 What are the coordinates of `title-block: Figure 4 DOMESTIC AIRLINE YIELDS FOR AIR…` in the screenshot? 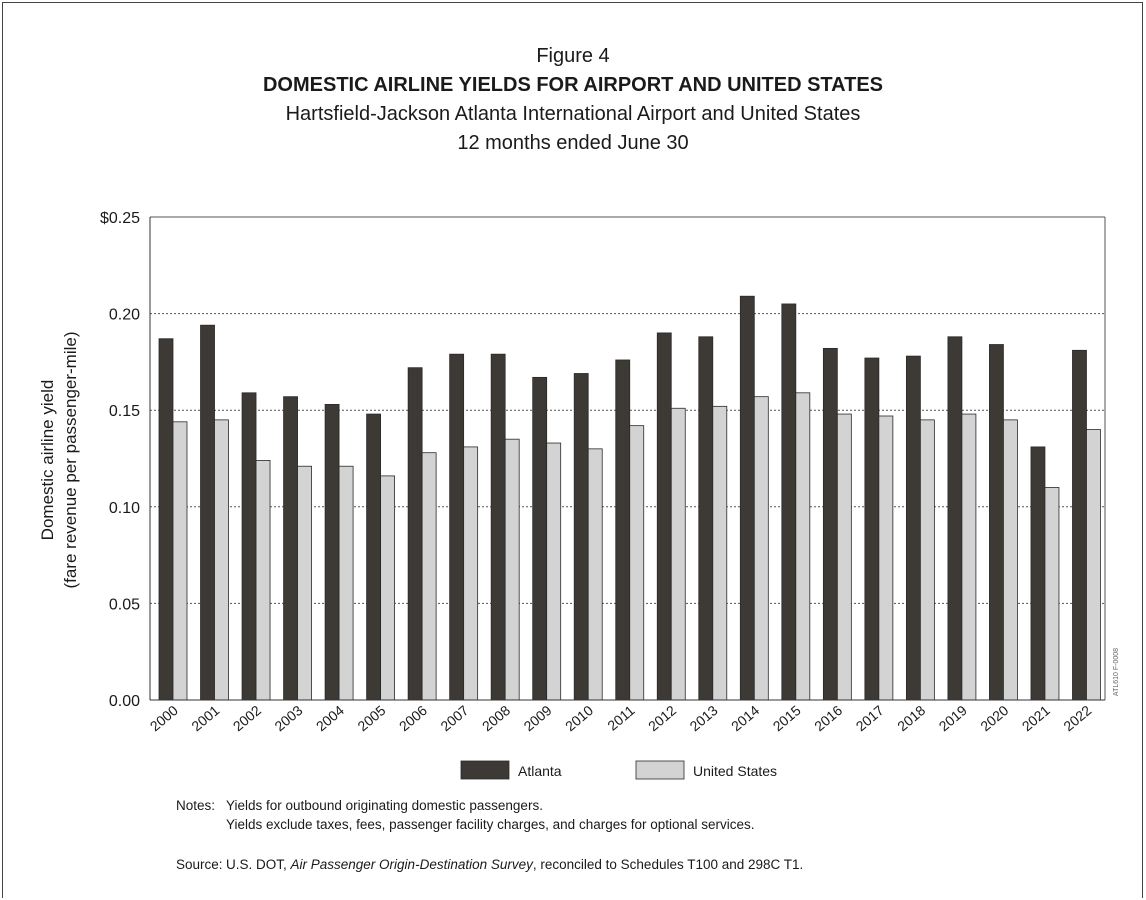 It's located at (573, 100).